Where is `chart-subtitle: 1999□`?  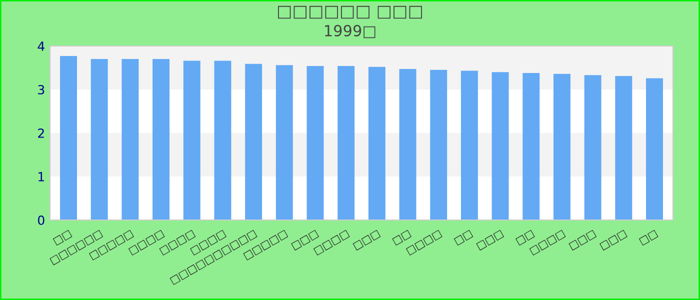
chart-subtitle: 1999□ is located at coordinates (350, 31).